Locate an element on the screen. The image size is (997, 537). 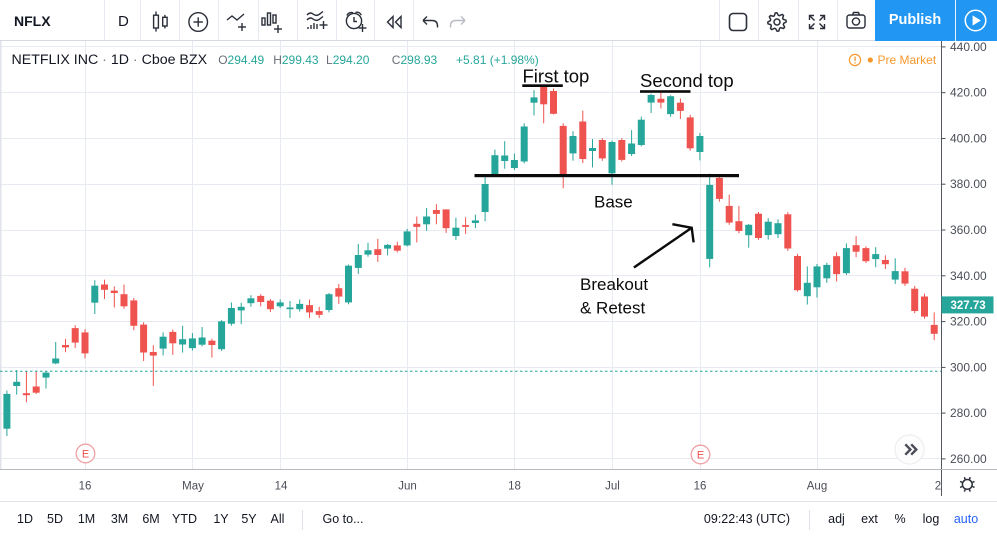
svg-text: May is located at coordinates (193, 487).